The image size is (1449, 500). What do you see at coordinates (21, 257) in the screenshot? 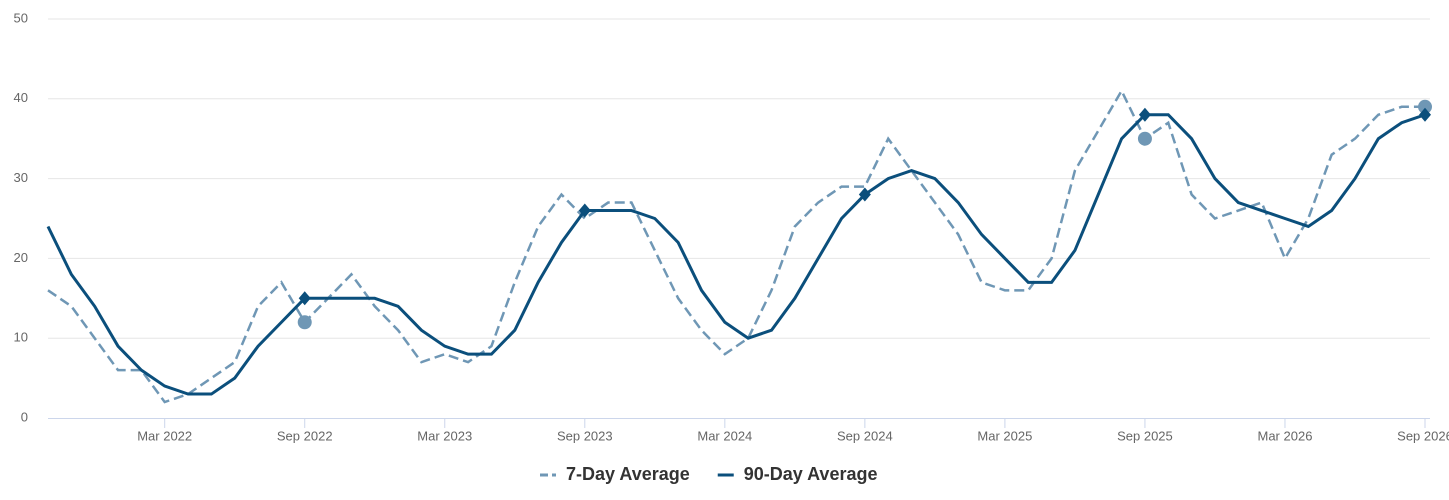
I see `y-tick-label: 20` at bounding box center [21, 257].